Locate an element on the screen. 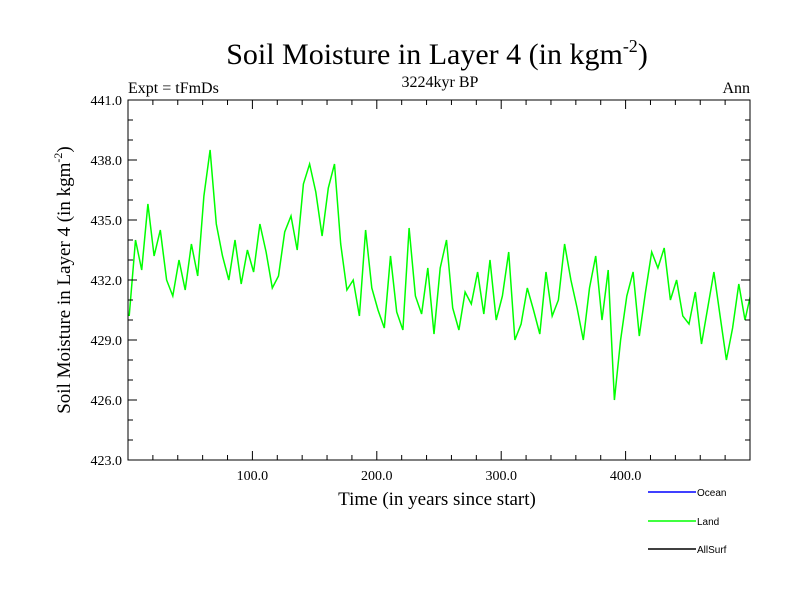  y-tick-label: 426.0 is located at coordinates (107, 401).